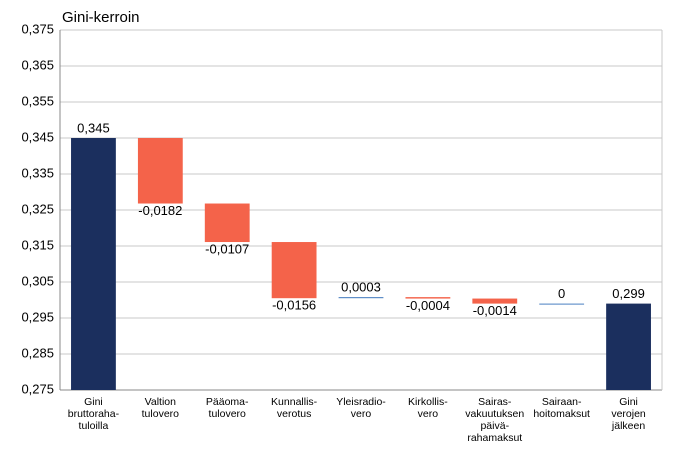 This screenshot has height=457, width=680. Describe the element at coordinates (37, 280) in the screenshot. I see `y-tick-label: 0,305` at that location.